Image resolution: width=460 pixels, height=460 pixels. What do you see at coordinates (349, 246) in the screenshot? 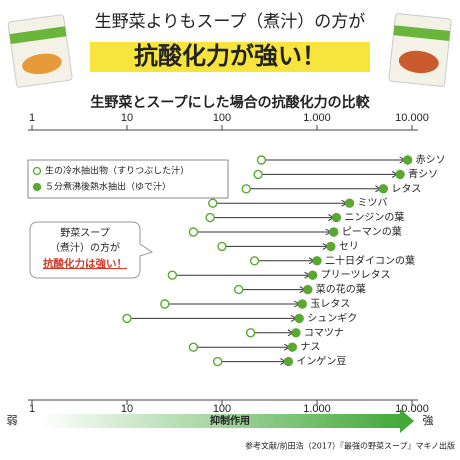
I see `category-label: セリ` at bounding box center [349, 246].